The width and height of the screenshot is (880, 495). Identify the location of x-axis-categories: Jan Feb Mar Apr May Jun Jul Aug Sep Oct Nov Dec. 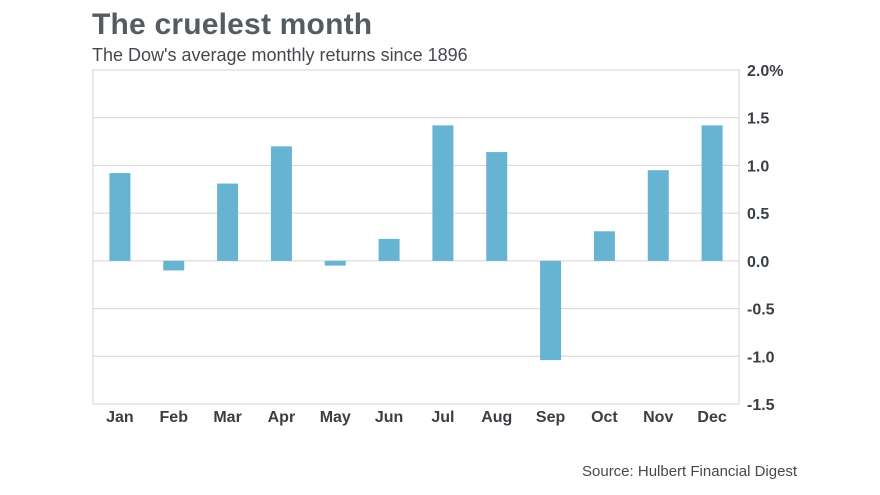
(416, 417).